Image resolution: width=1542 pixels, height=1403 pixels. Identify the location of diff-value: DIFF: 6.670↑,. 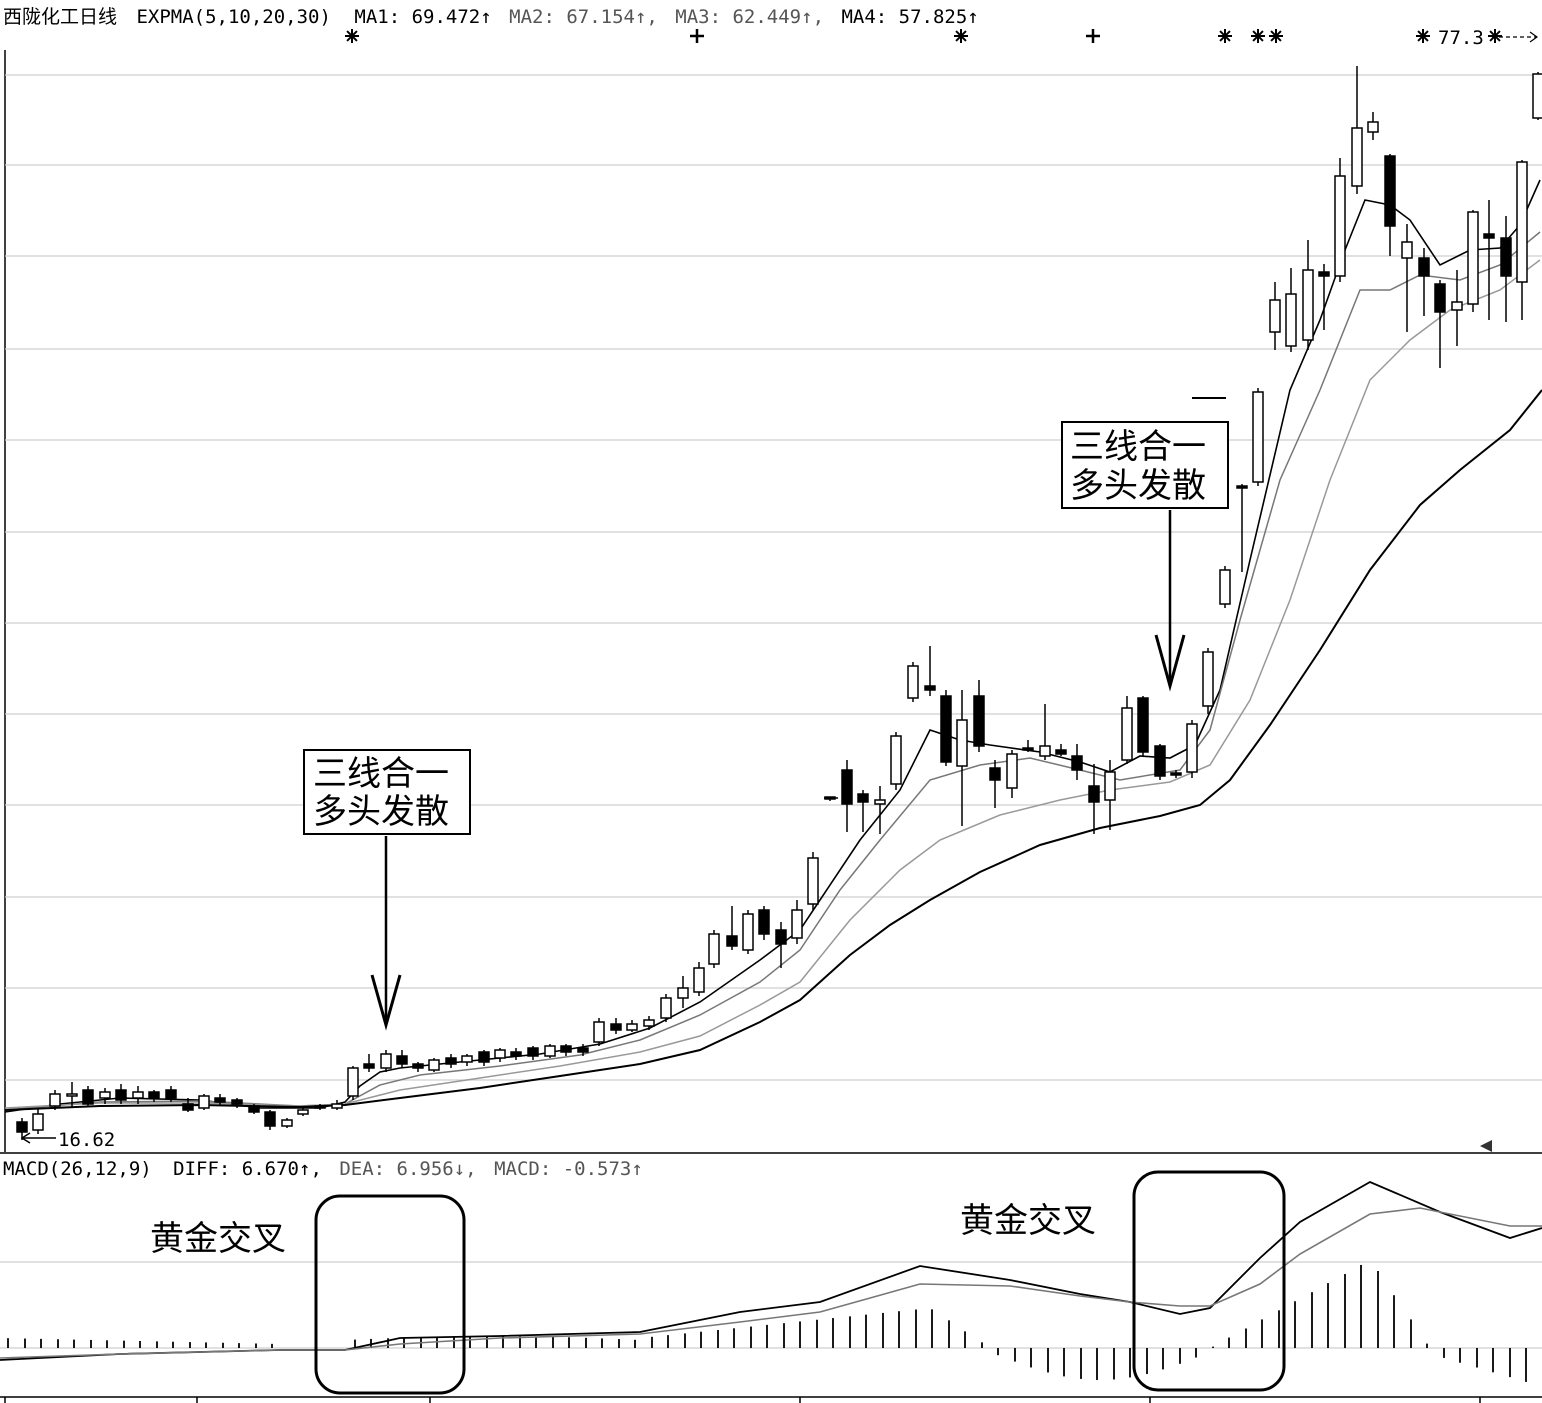
(247, 1169).